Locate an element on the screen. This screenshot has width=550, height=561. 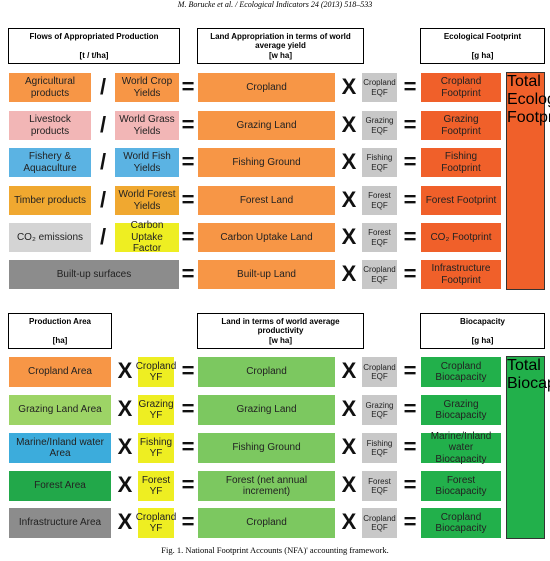
factor-box: World Forest Yields is located at coordinates (147, 200).